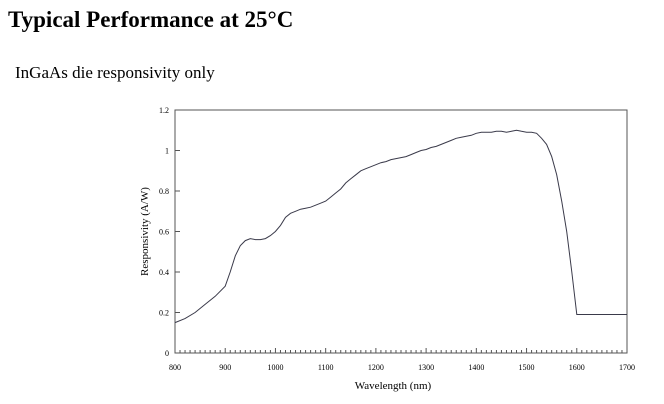  Describe the element at coordinates (115, 72) in the screenshot. I see `chart-subtitle: InGaAs die responsivity only` at that location.